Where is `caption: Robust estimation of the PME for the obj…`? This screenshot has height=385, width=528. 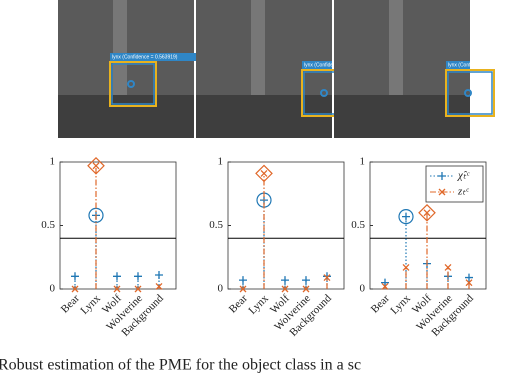 caption: Robust estimation of the PME for the obj… is located at coordinates (180, 365).